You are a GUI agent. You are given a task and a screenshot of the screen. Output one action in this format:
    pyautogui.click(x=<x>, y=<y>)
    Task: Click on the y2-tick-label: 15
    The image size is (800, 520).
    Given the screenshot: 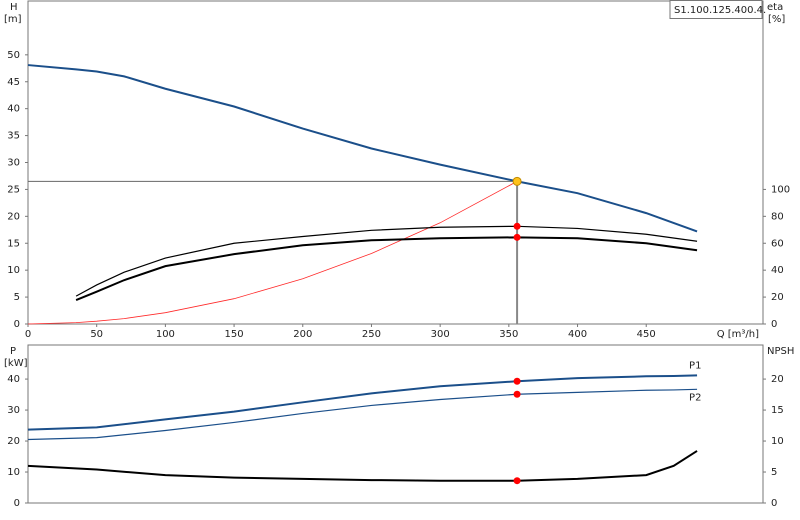 What is the action you would take?
    pyautogui.click(x=777, y=410)
    